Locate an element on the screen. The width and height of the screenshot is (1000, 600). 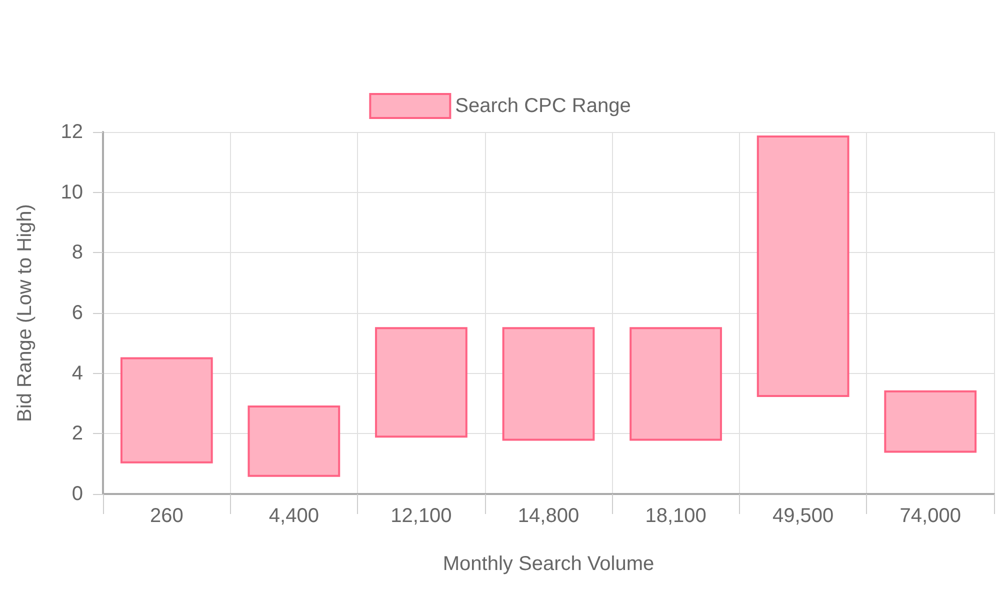
x-tick-label: 49,500 is located at coordinates (803, 516).